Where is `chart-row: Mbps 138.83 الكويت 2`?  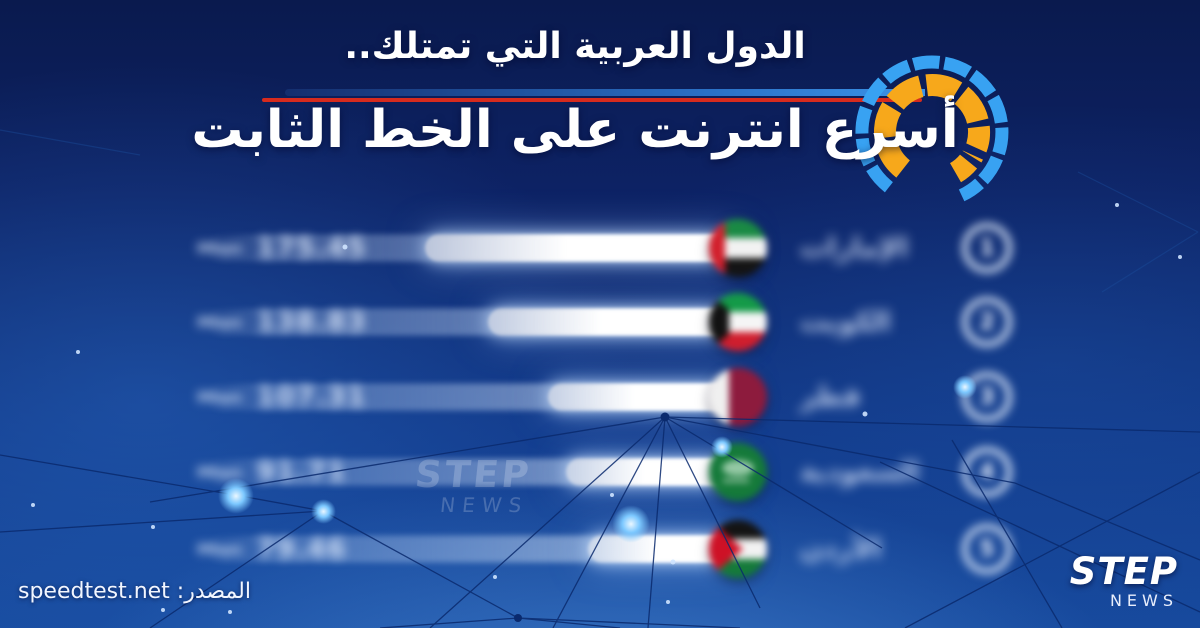 chart-row: Mbps 138.83 الكويت 2 is located at coordinates (600, 322).